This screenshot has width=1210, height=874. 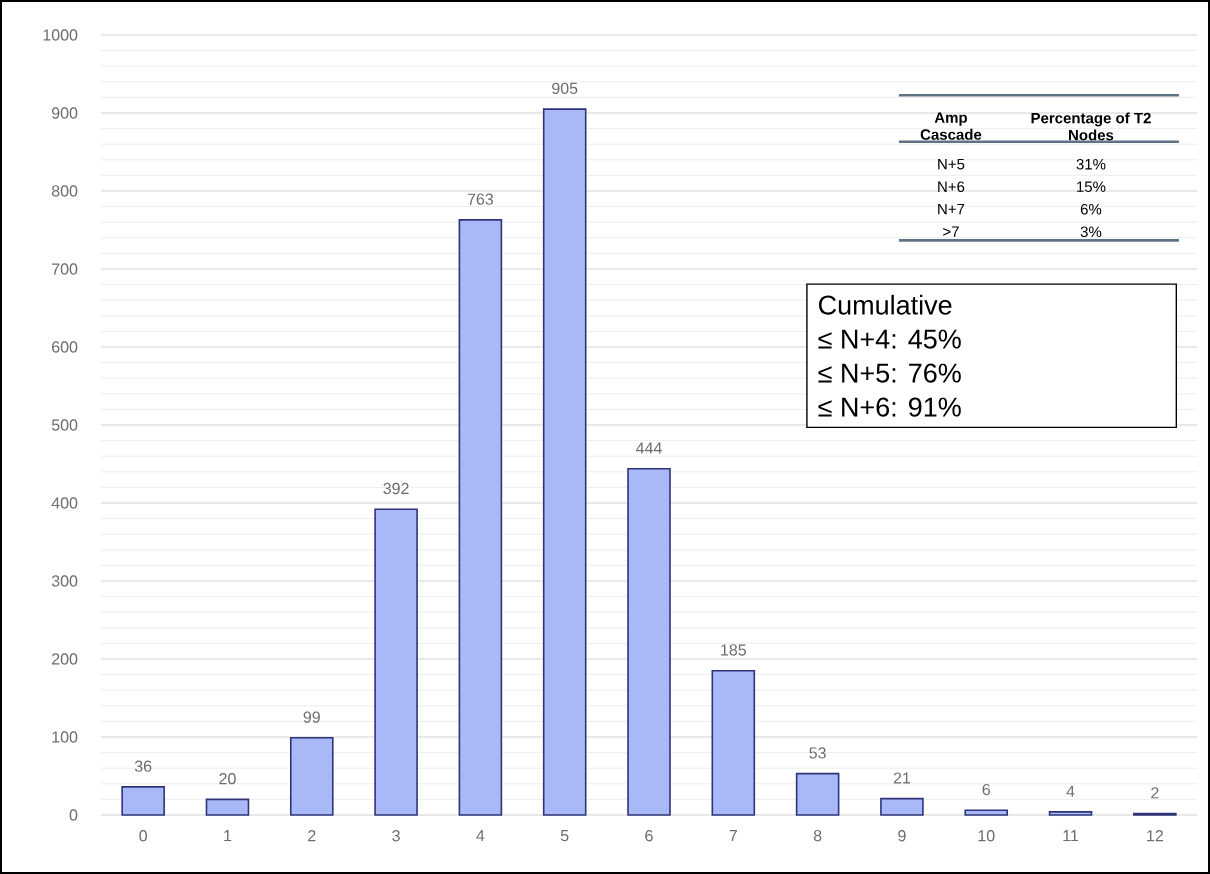 I want to click on y-tick-label: 300, so click(x=64, y=581).